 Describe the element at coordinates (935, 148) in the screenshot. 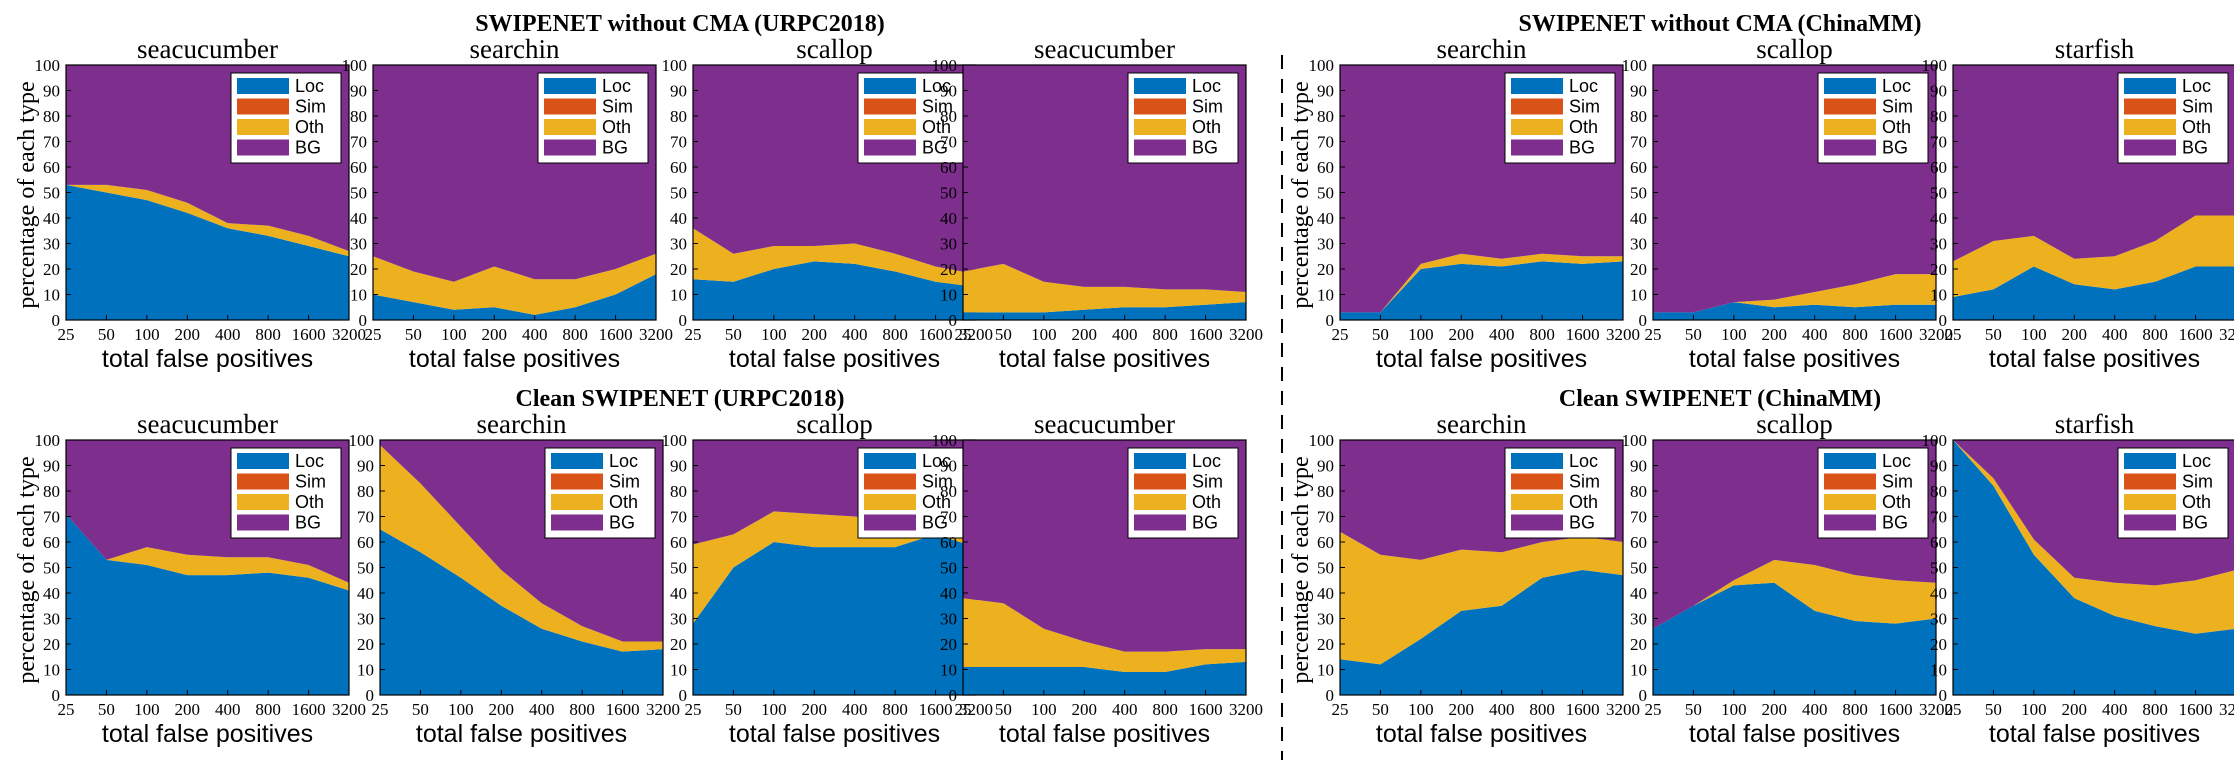

I see `legend-label-bg: BG` at that location.